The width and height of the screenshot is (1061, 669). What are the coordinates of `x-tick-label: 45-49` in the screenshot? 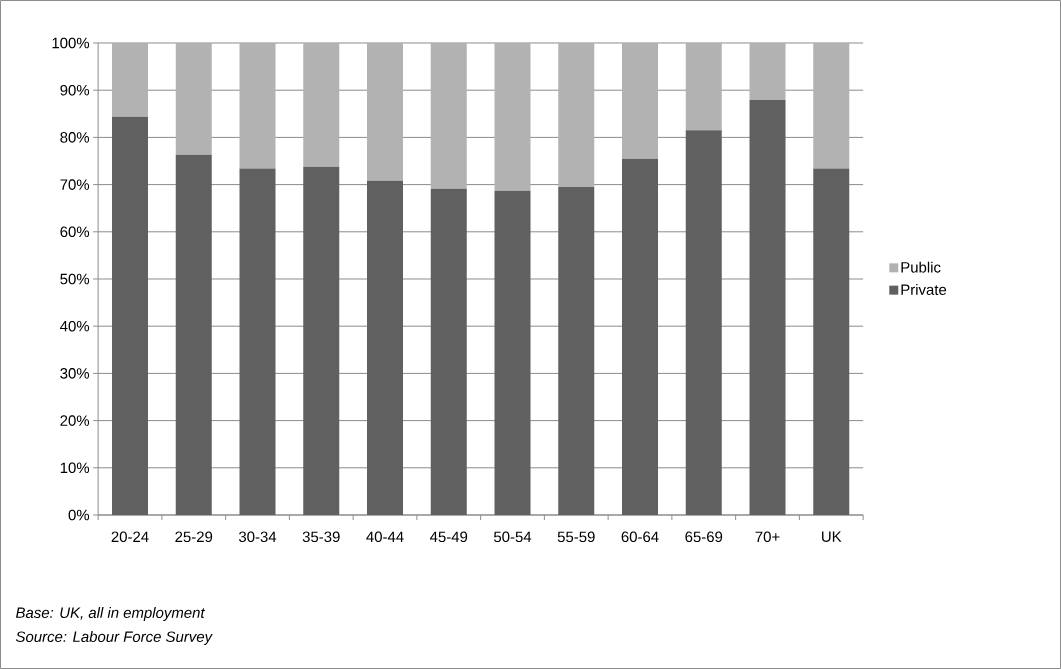 It's located at (448, 537).